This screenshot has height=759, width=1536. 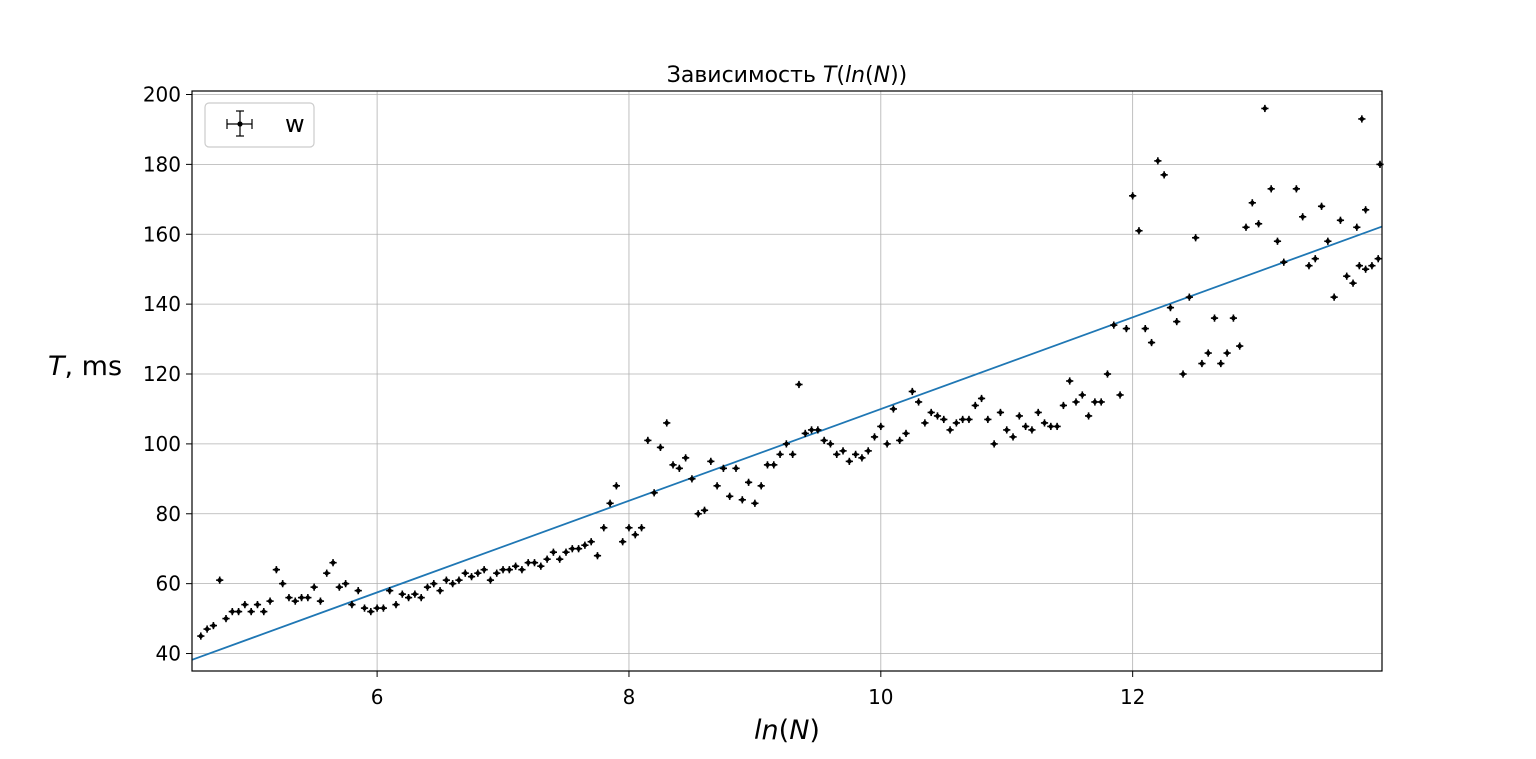 What do you see at coordinates (162, 234) in the screenshot?
I see `y-tick-label: 160` at bounding box center [162, 234].